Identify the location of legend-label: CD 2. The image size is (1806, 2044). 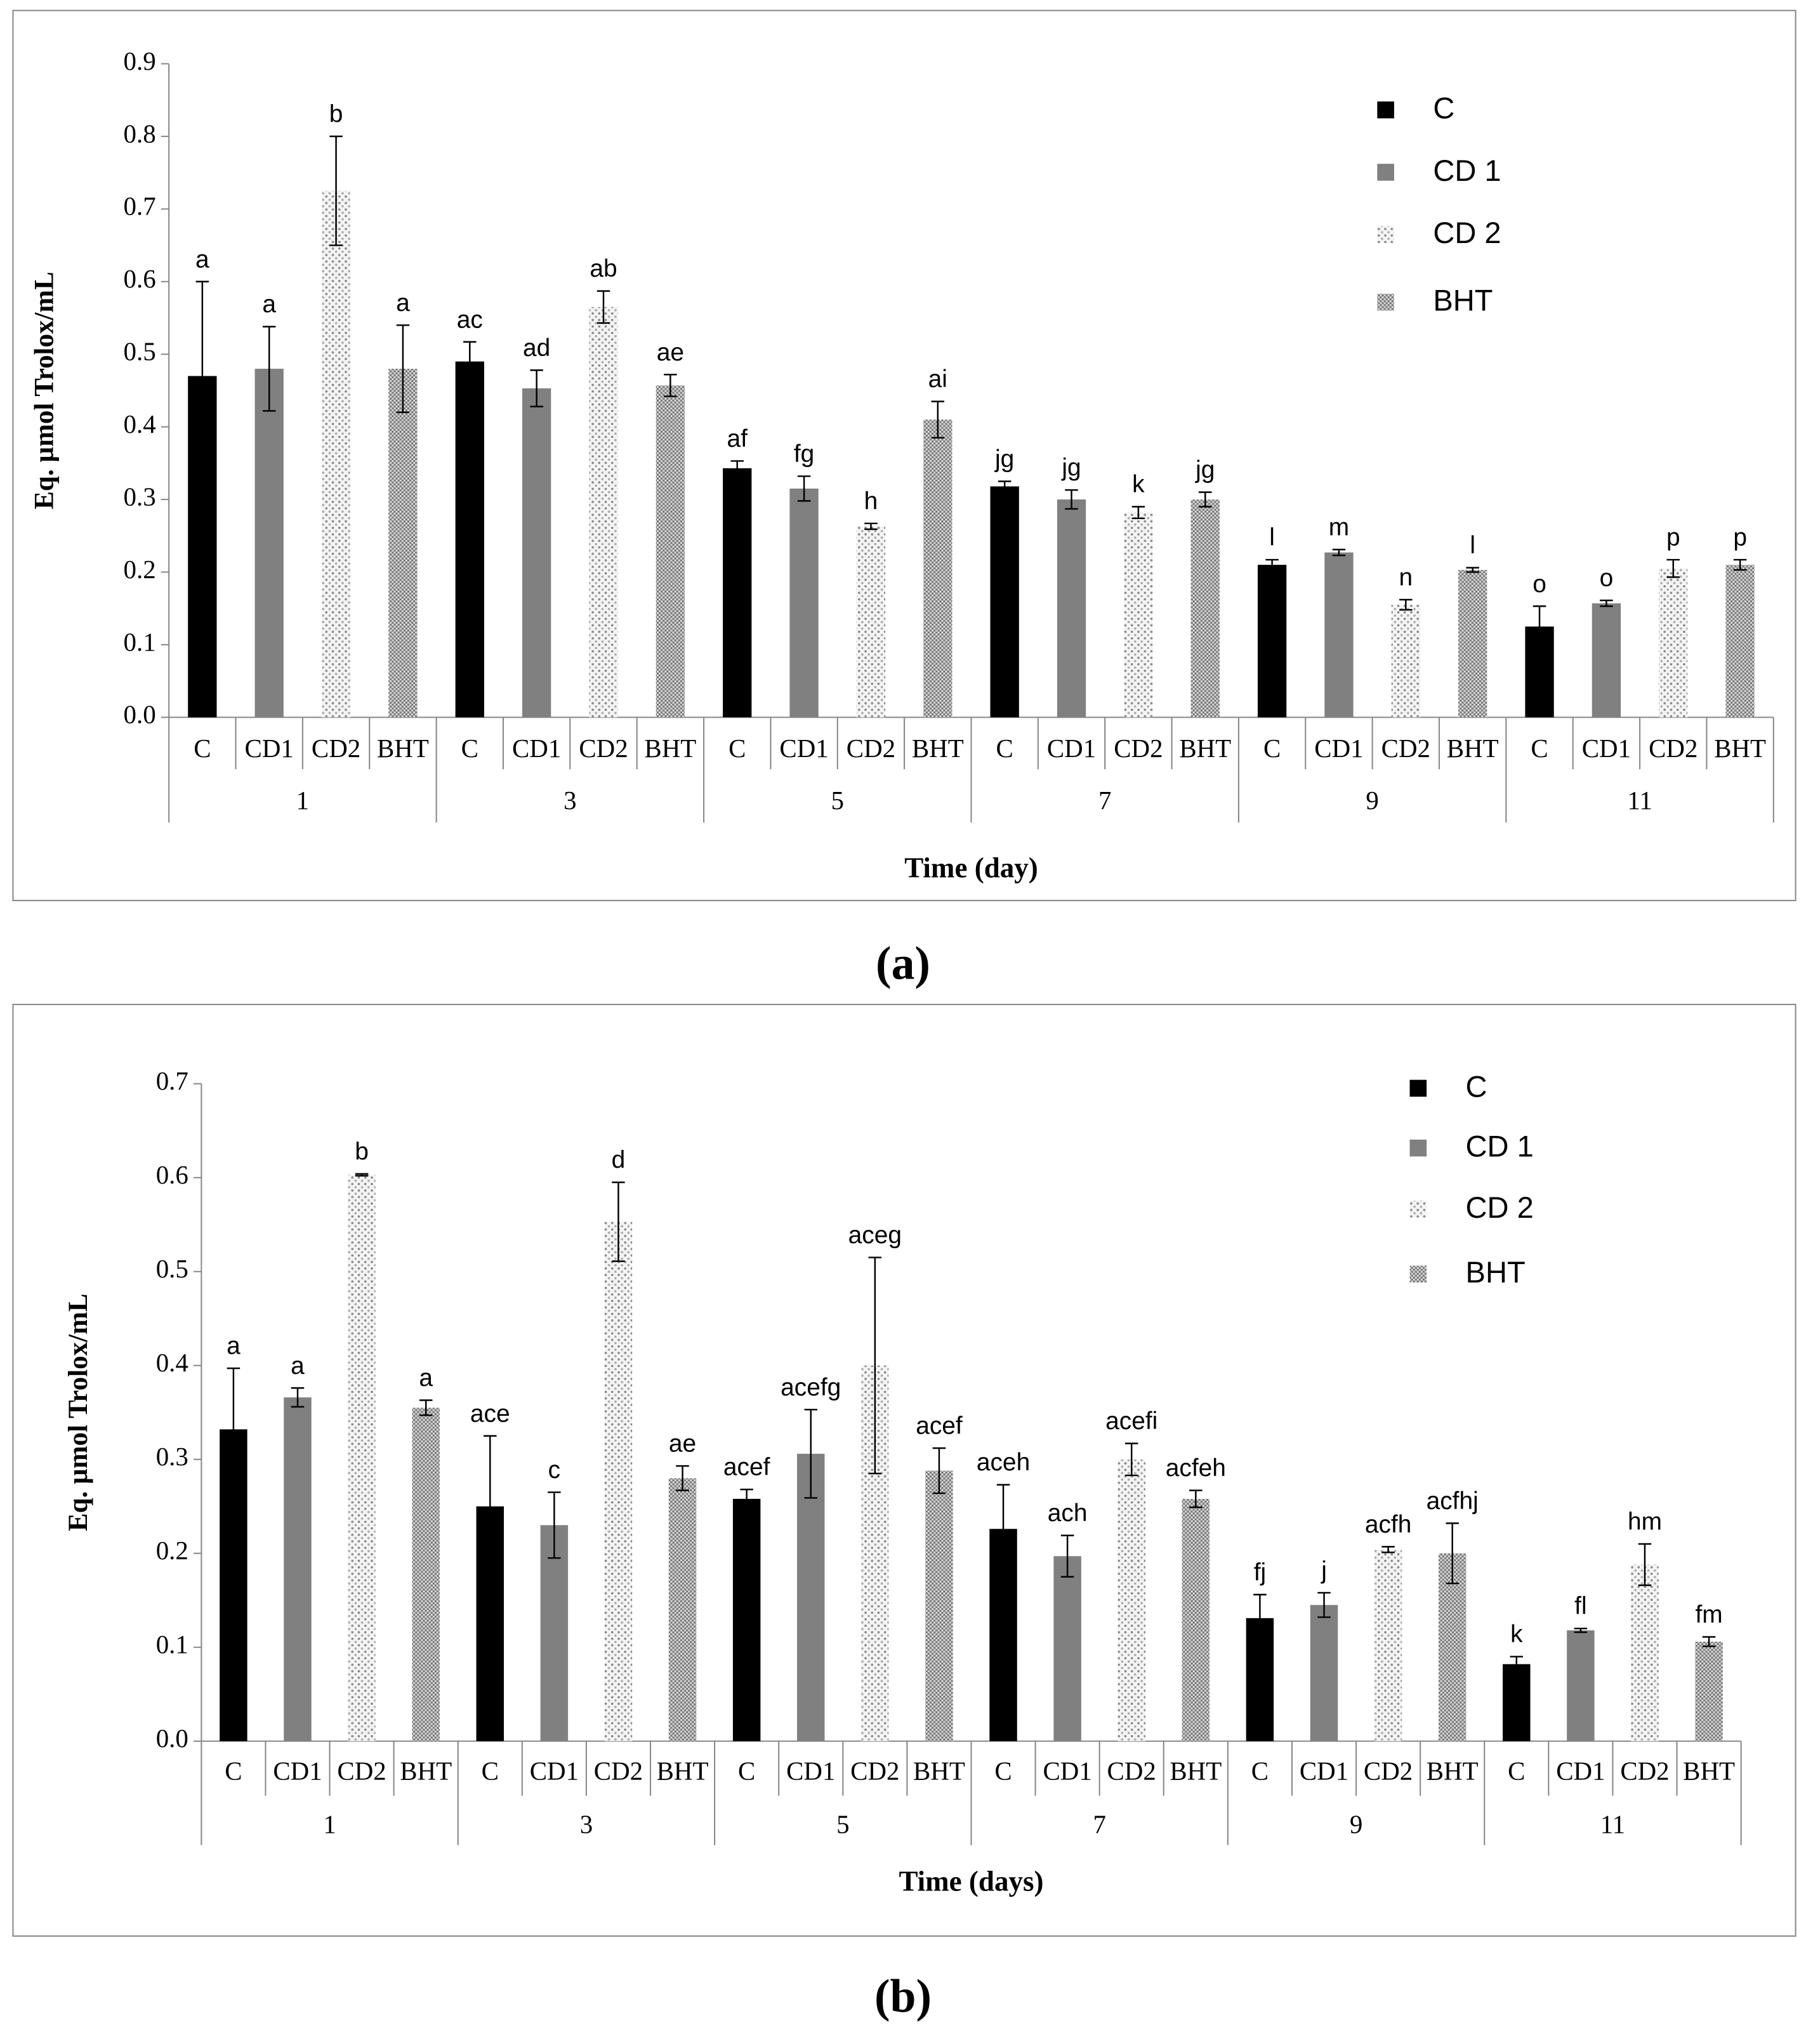
(1500, 1207).